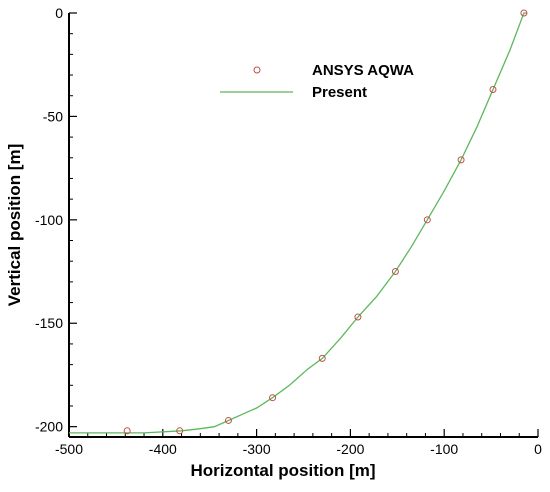 This screenshot has height=492, width=550. I want to click on x-tick-label: -500, so click(69, 449).